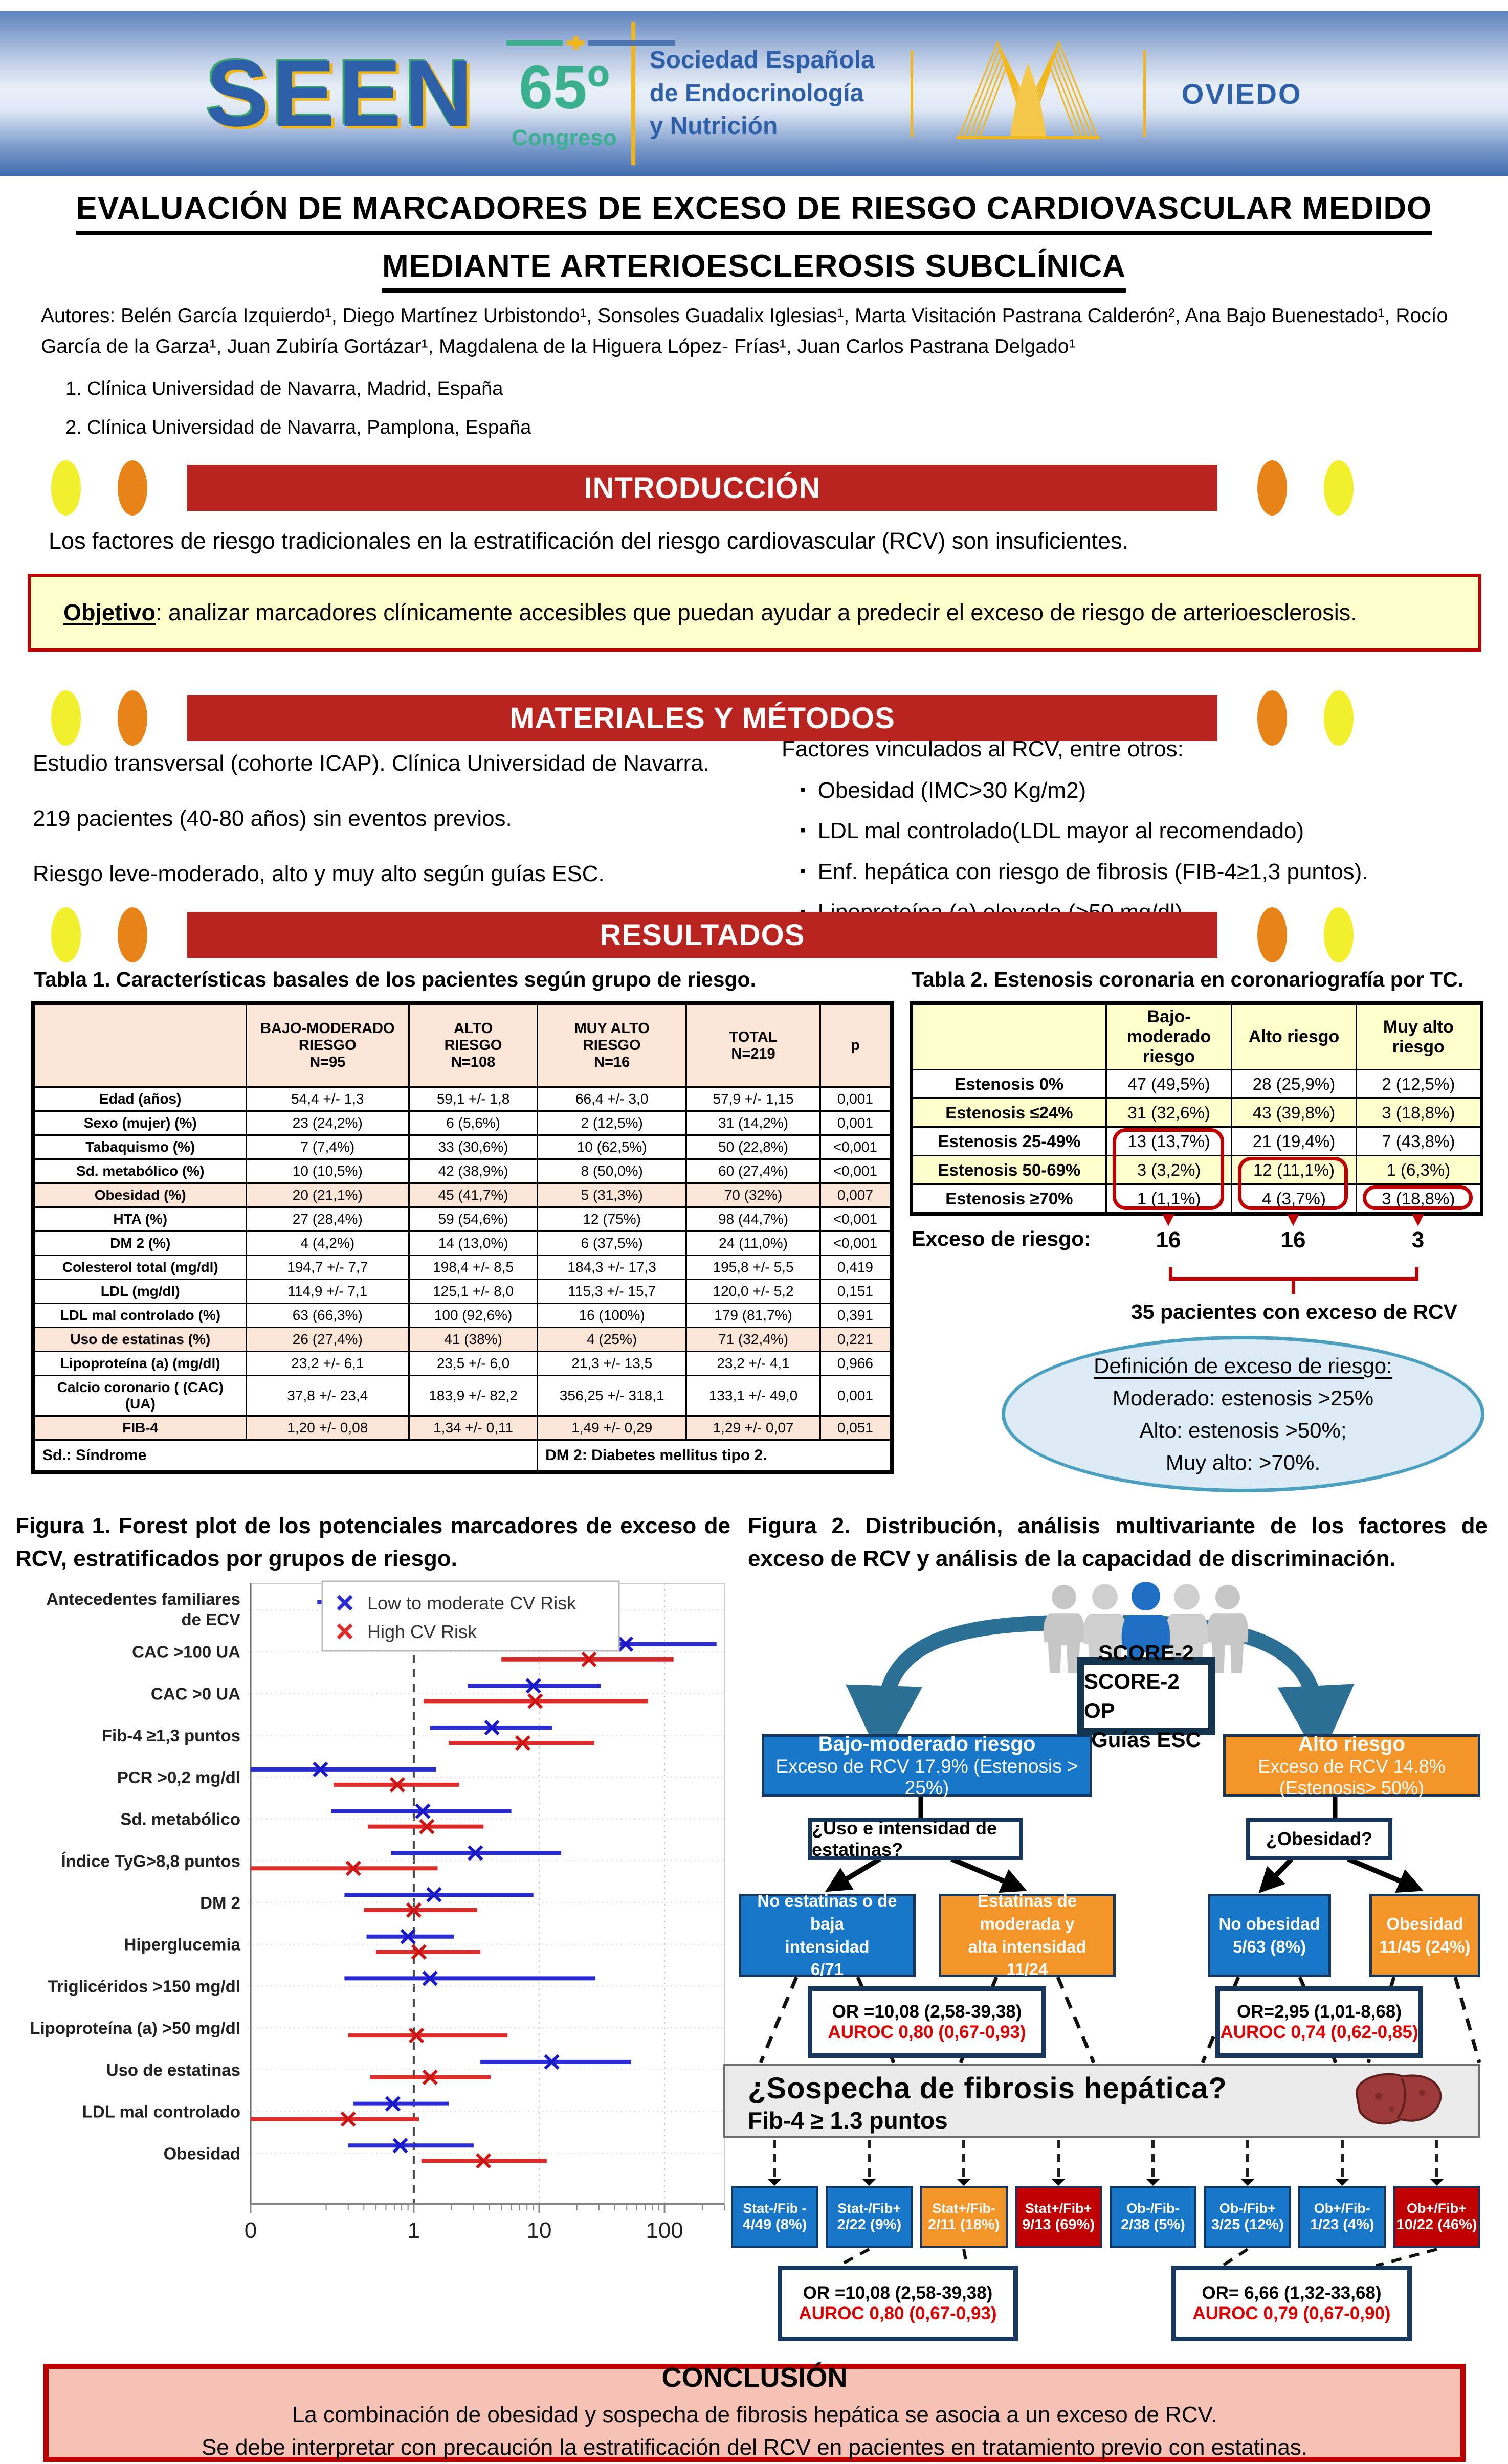 This screenshot has width=1508, height=2464. I want to click on outcome-box: Ob+/Fib- 1/23 (4%), so click(1342, 2217).